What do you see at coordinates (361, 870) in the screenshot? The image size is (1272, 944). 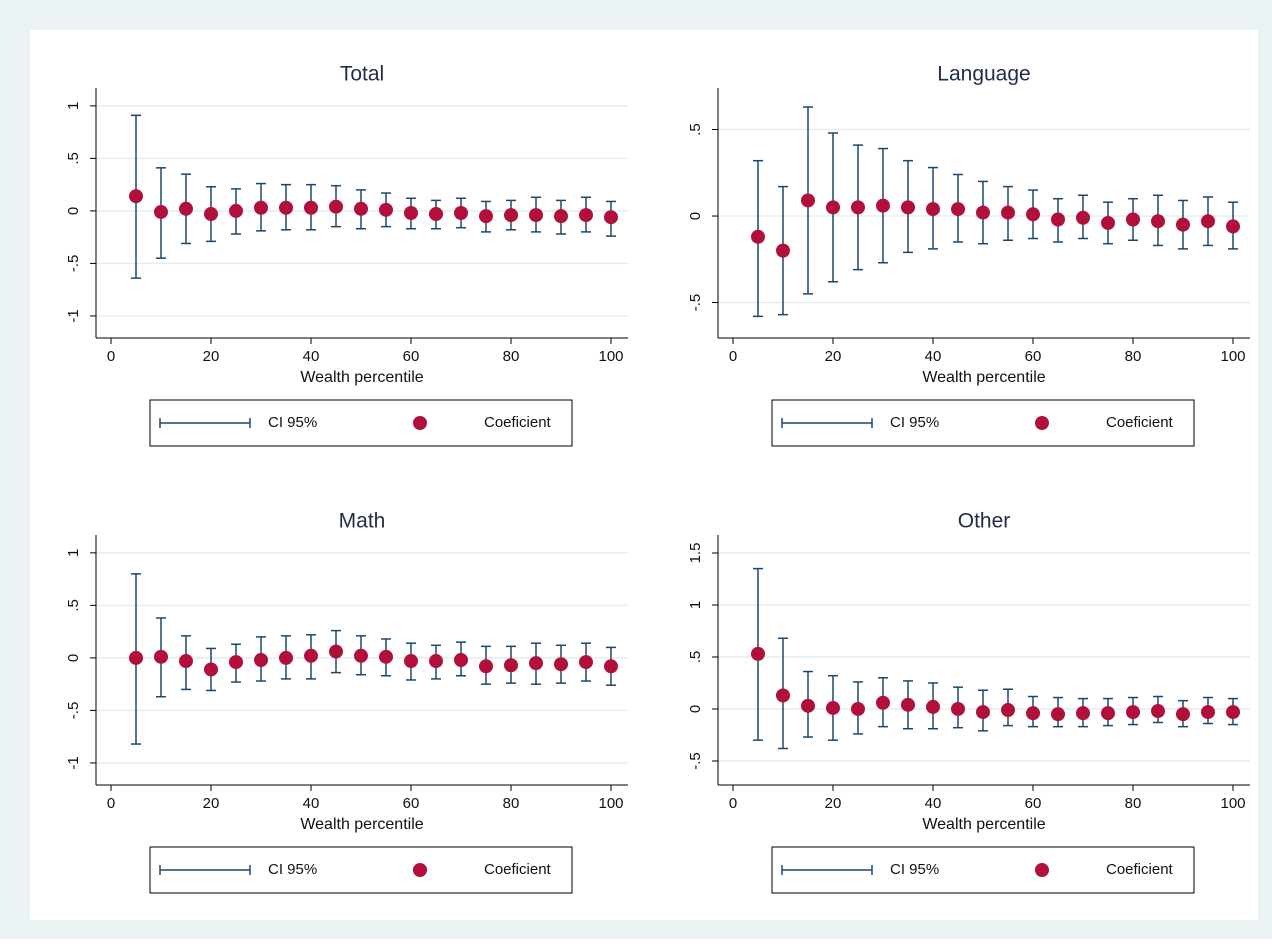 I see `legend-box` at bounding box center [361, 870].